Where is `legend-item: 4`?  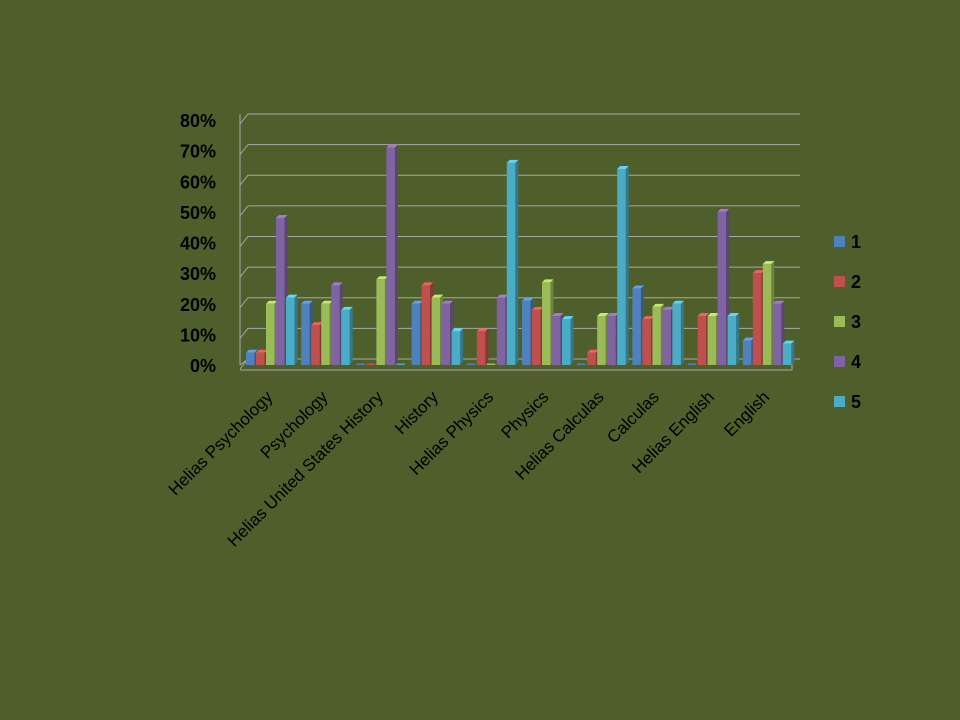
legend-item: 4 is located at coordinates (847, 362).